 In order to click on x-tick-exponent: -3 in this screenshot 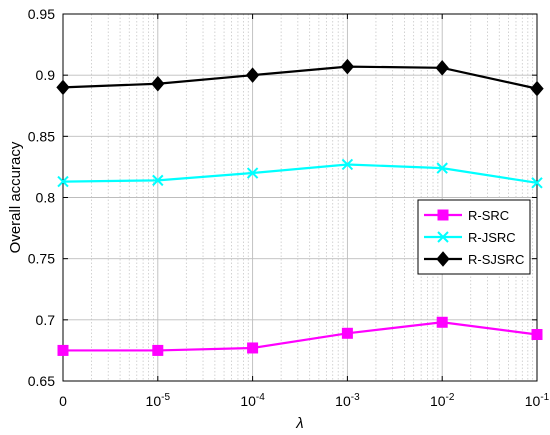, I will do `click(355, 397)`.